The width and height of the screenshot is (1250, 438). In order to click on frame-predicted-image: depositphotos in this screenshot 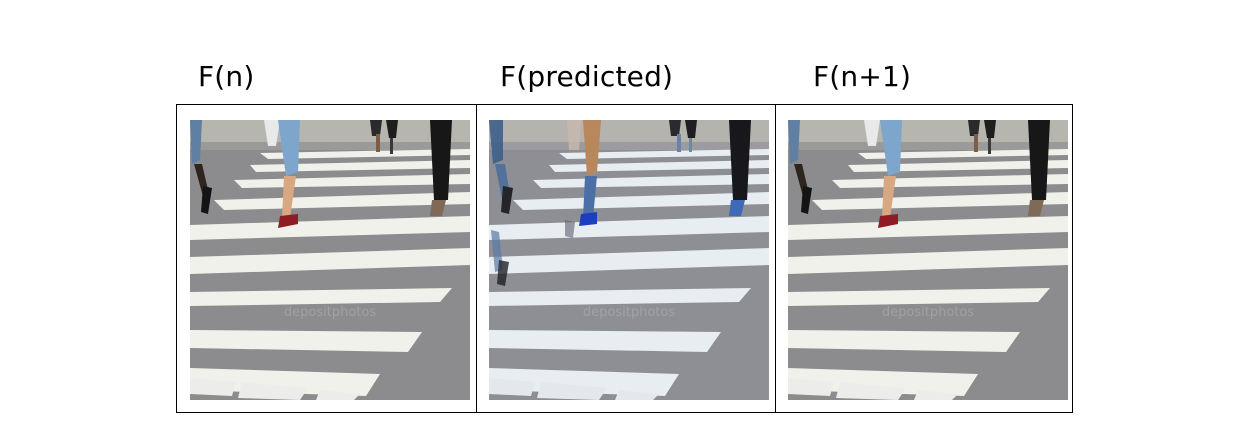, I will do `click(629, 260)`.